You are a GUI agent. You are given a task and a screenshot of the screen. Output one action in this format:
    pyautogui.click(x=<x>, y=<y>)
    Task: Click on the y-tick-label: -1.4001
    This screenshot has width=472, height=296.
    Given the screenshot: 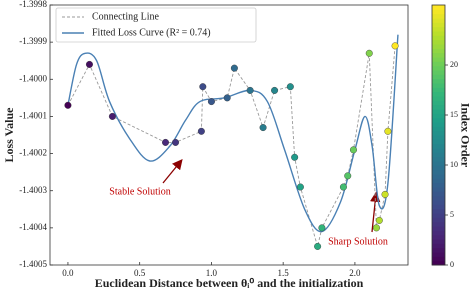 What is the action you would take?
    pyautogui.click(x=33, y=115)
    